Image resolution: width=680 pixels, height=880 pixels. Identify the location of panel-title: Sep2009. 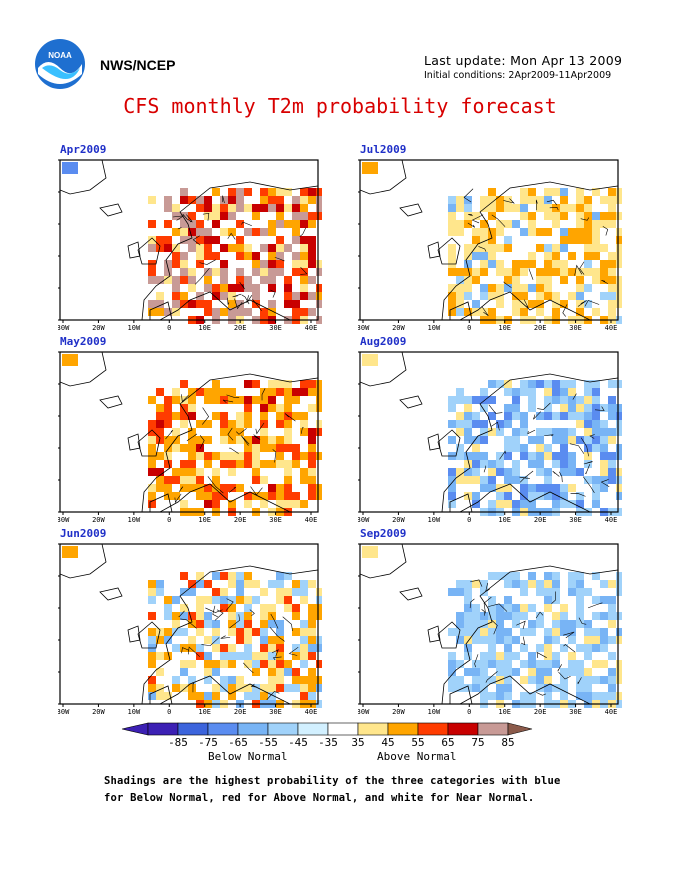
(383, 533).